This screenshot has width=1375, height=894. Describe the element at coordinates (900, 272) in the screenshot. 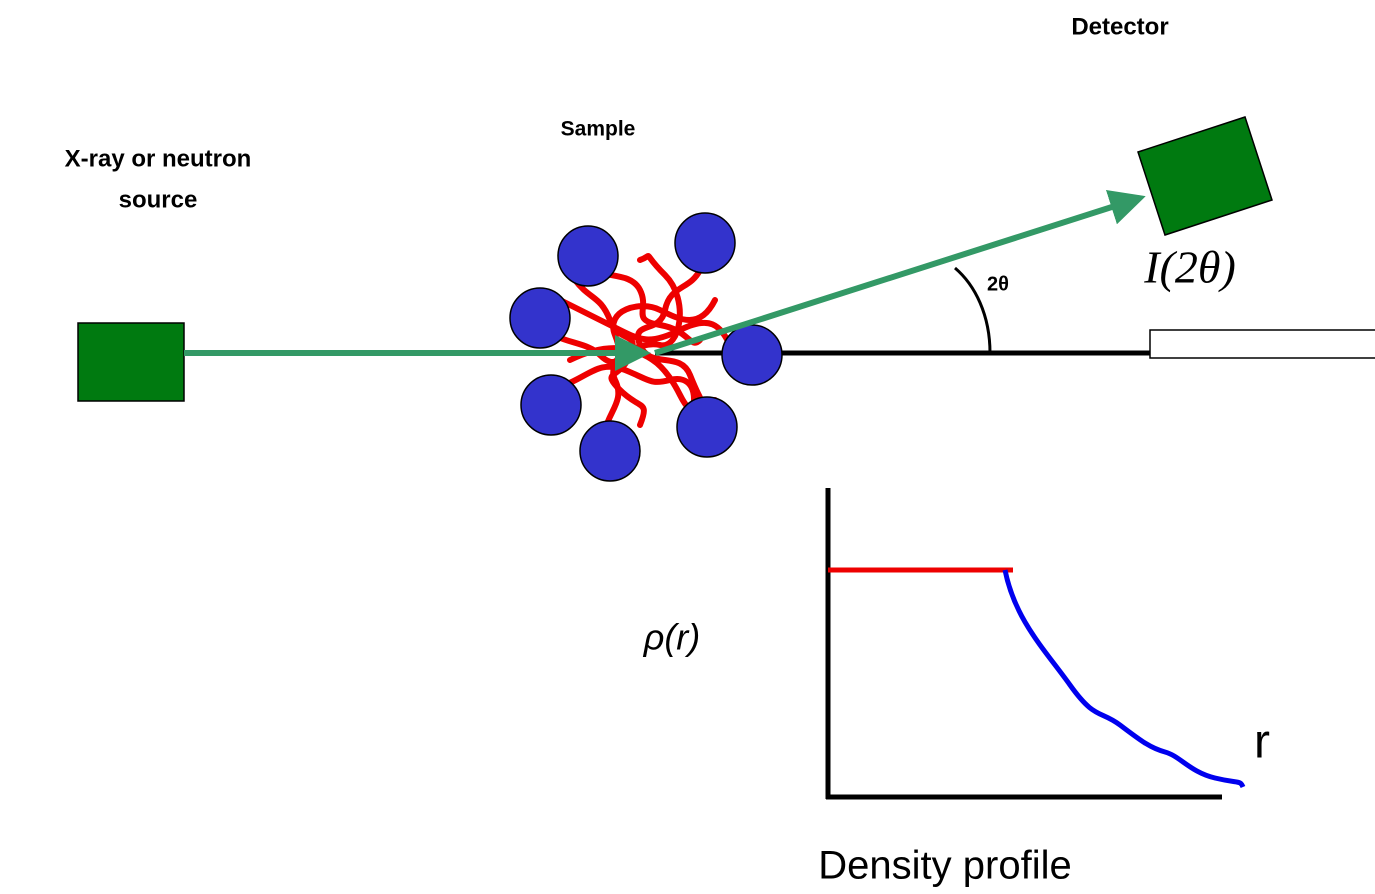

I see `scattered-beam` at that location.